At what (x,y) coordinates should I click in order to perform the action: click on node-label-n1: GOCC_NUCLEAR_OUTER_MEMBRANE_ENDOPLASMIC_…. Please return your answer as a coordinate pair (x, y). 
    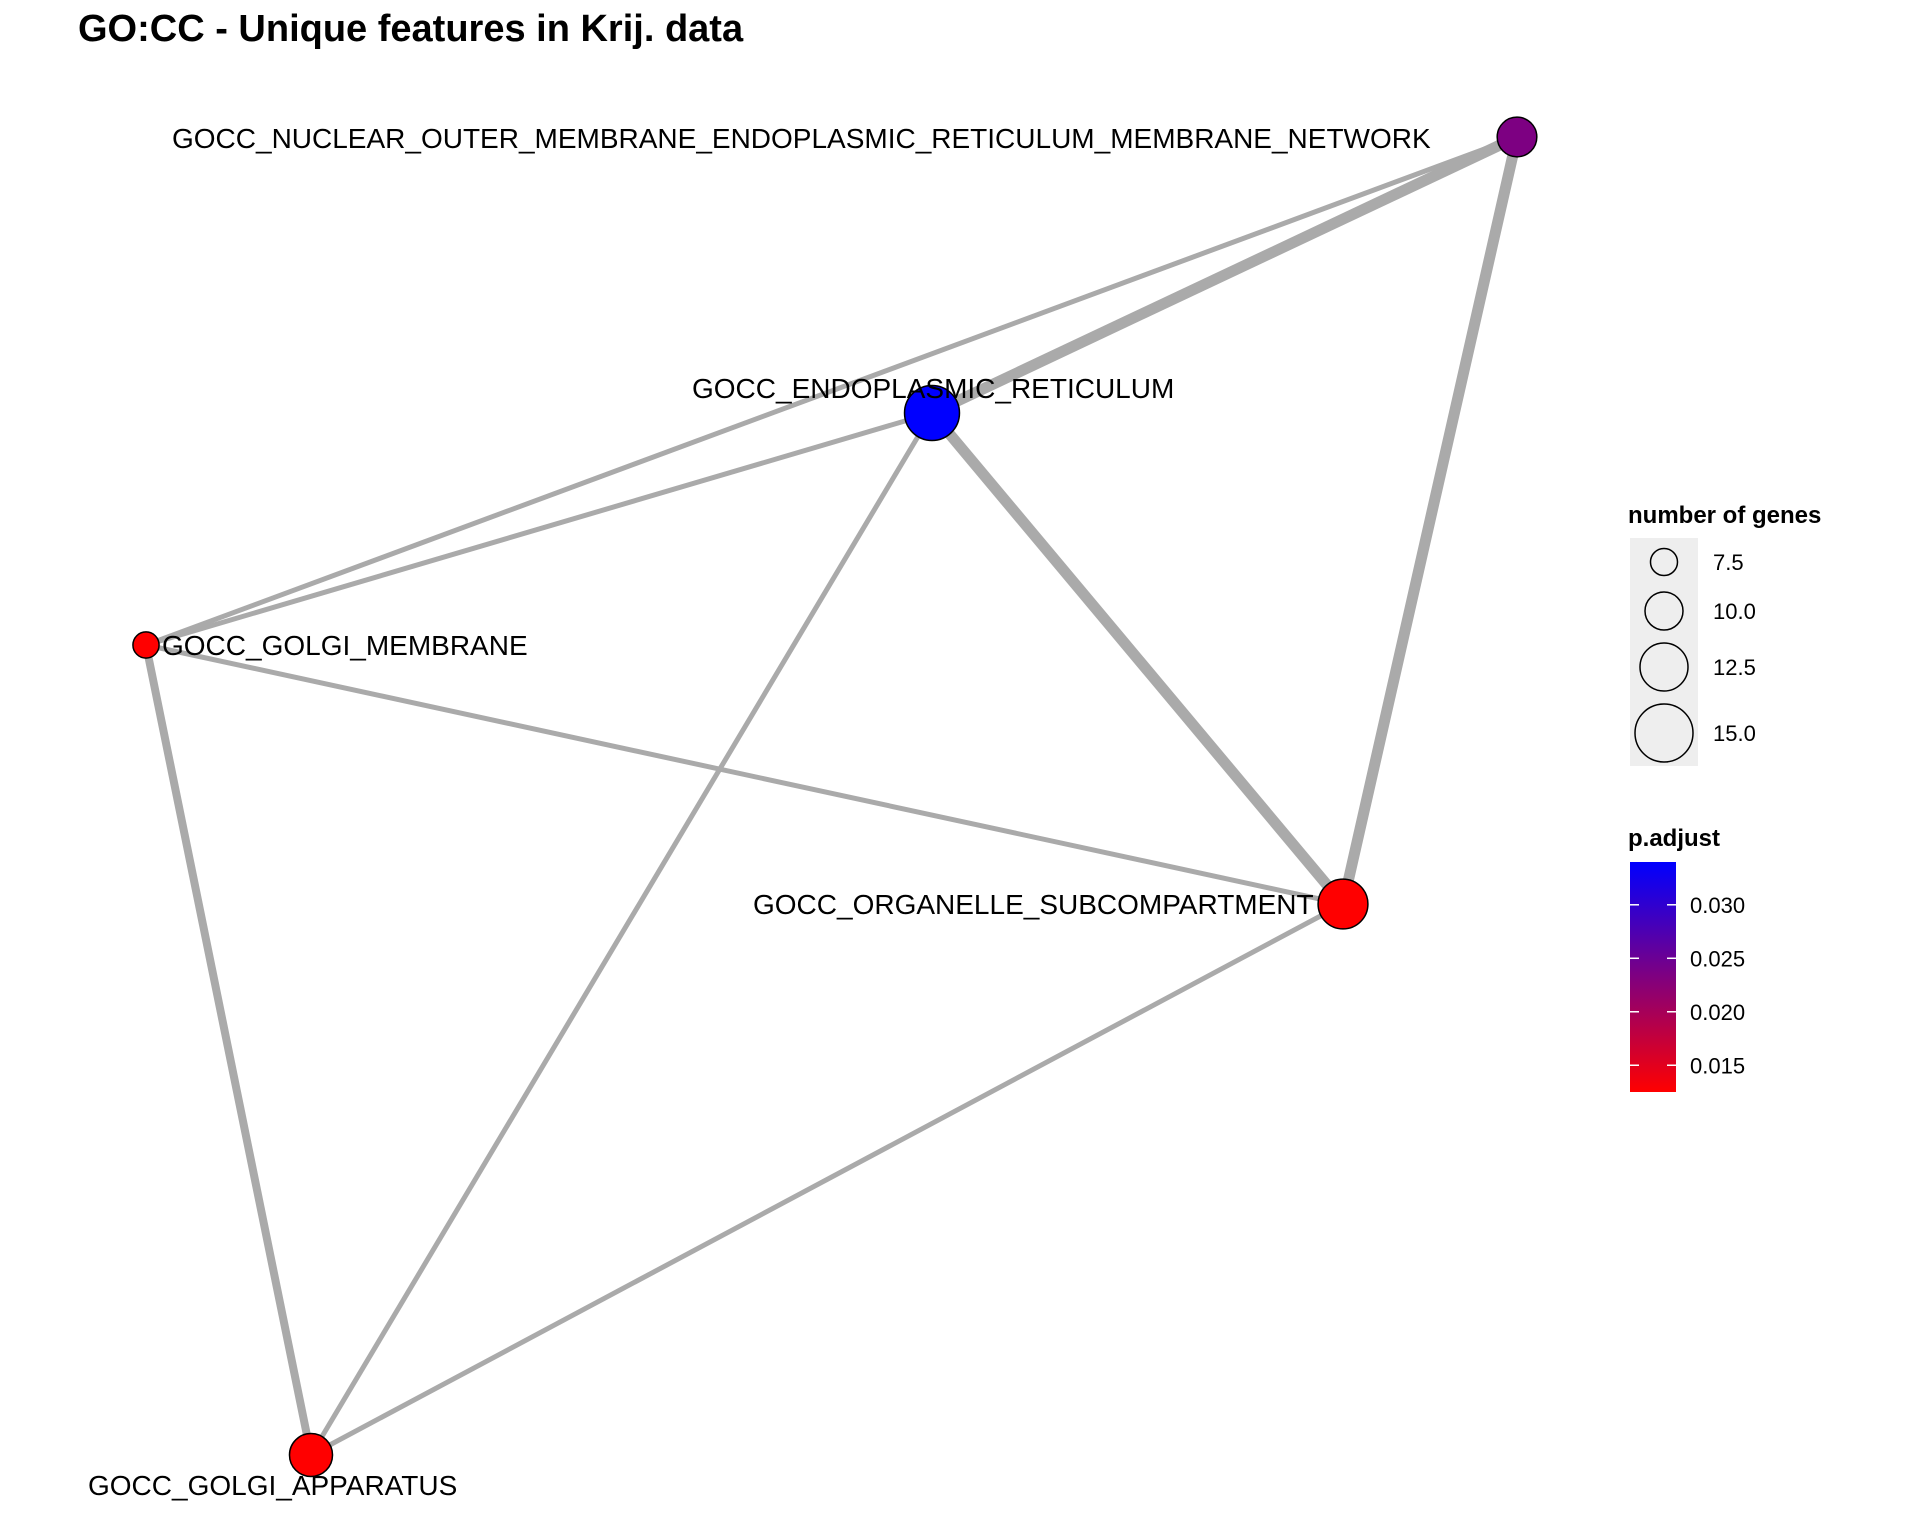
    Looking at the image, I should click on (801, 138).